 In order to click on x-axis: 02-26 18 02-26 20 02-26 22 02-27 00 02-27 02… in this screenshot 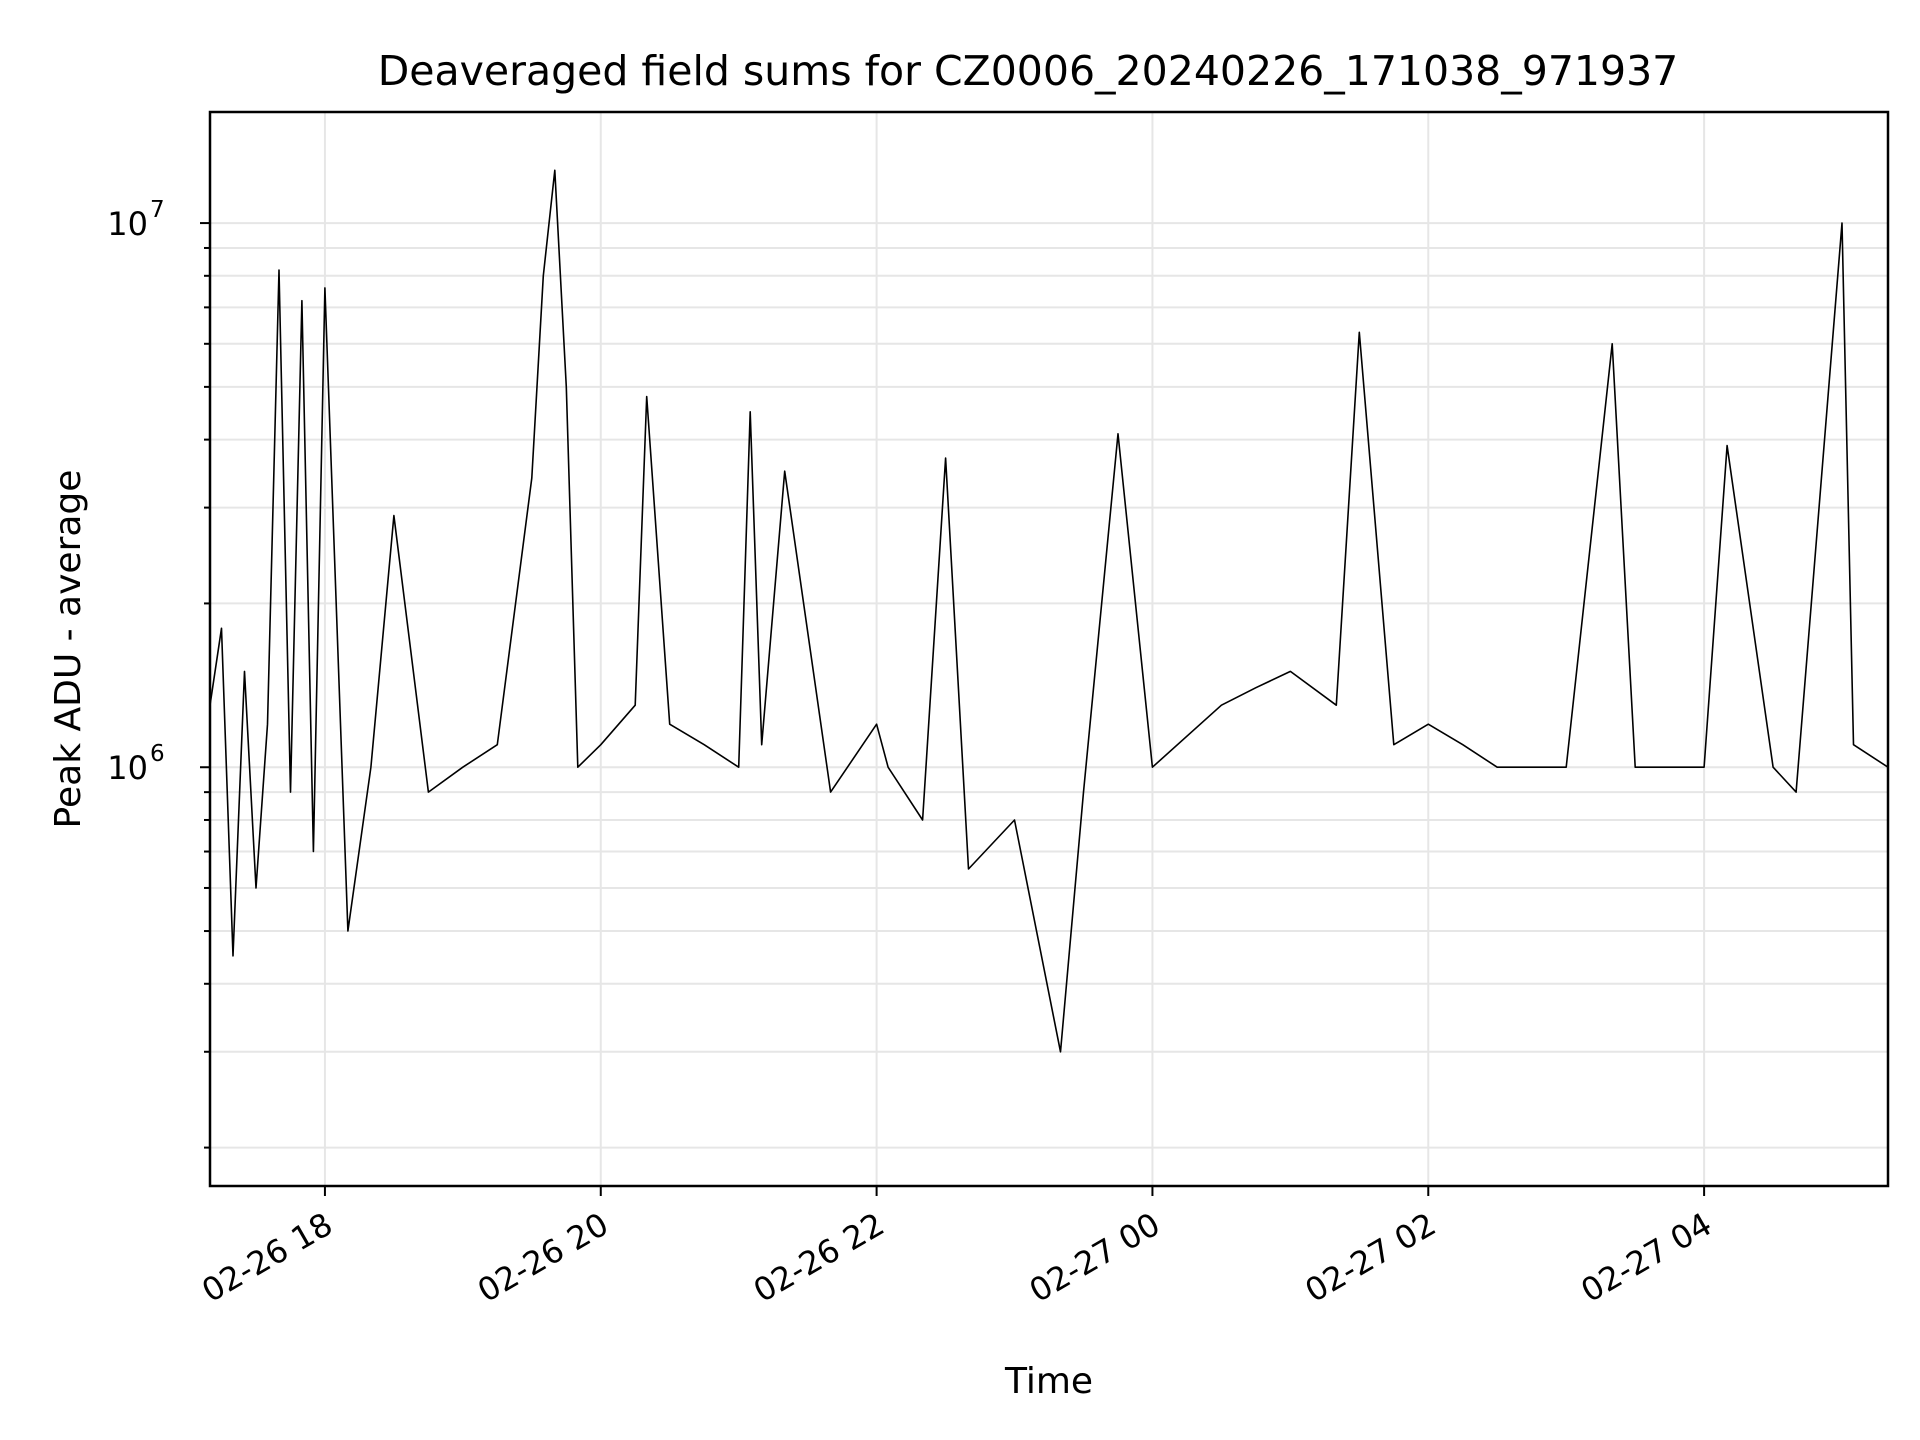, I will do `click(956, 1248)`.